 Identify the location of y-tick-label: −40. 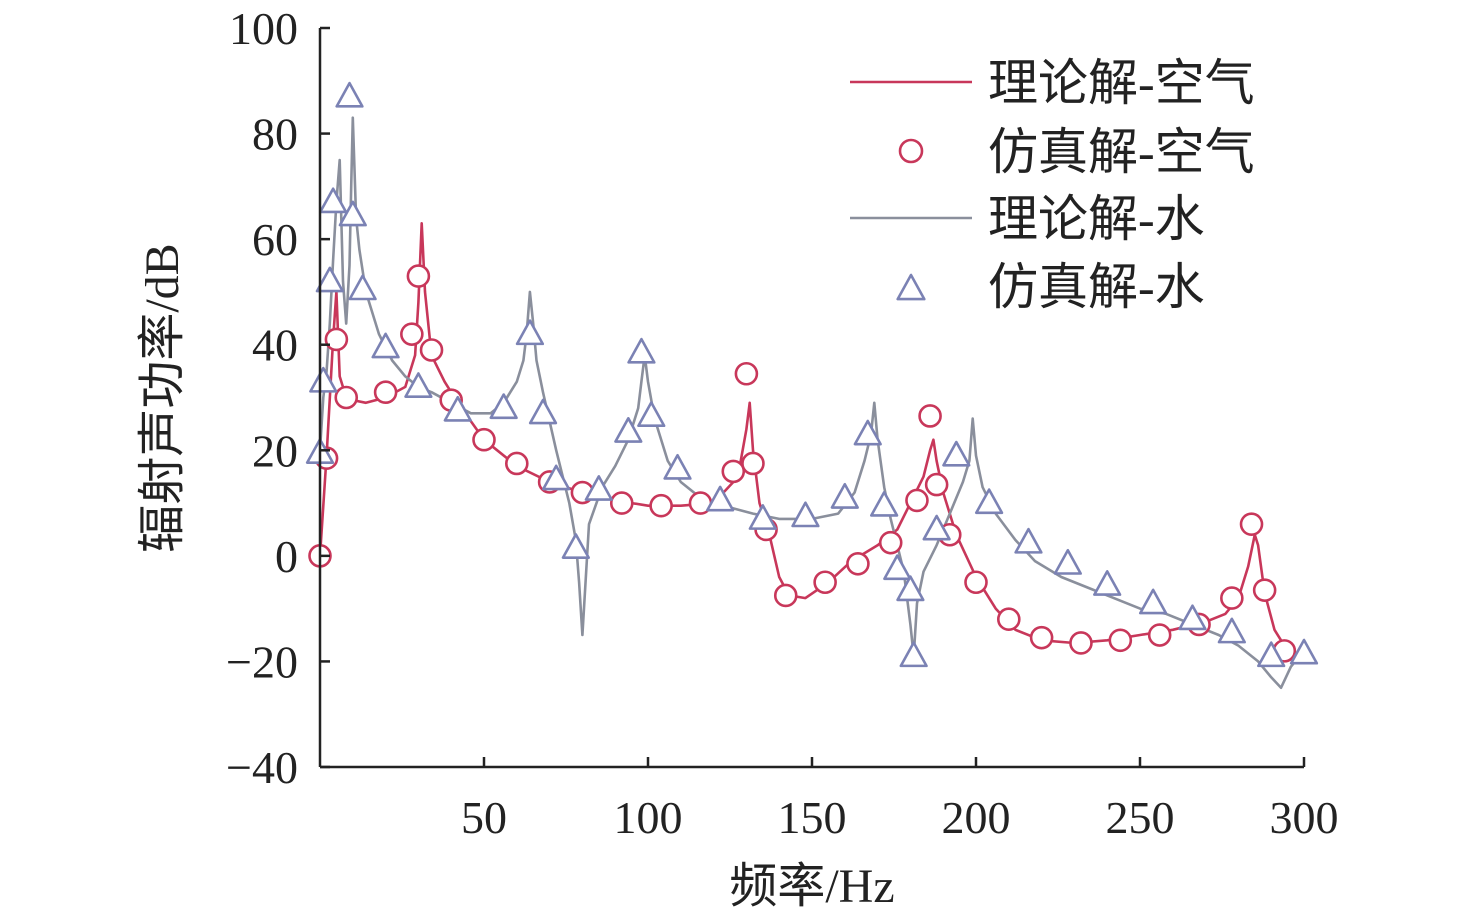
(262, 767).